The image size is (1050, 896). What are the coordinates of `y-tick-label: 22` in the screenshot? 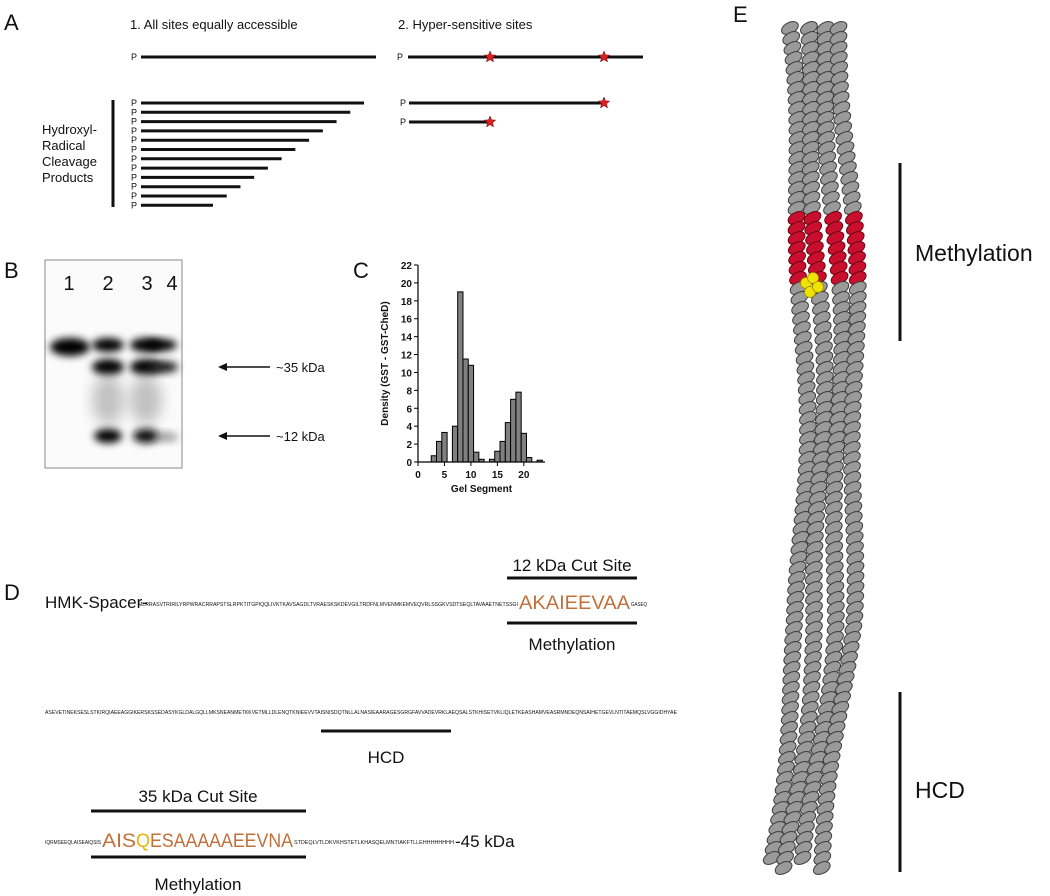 It's located at (407, 266).